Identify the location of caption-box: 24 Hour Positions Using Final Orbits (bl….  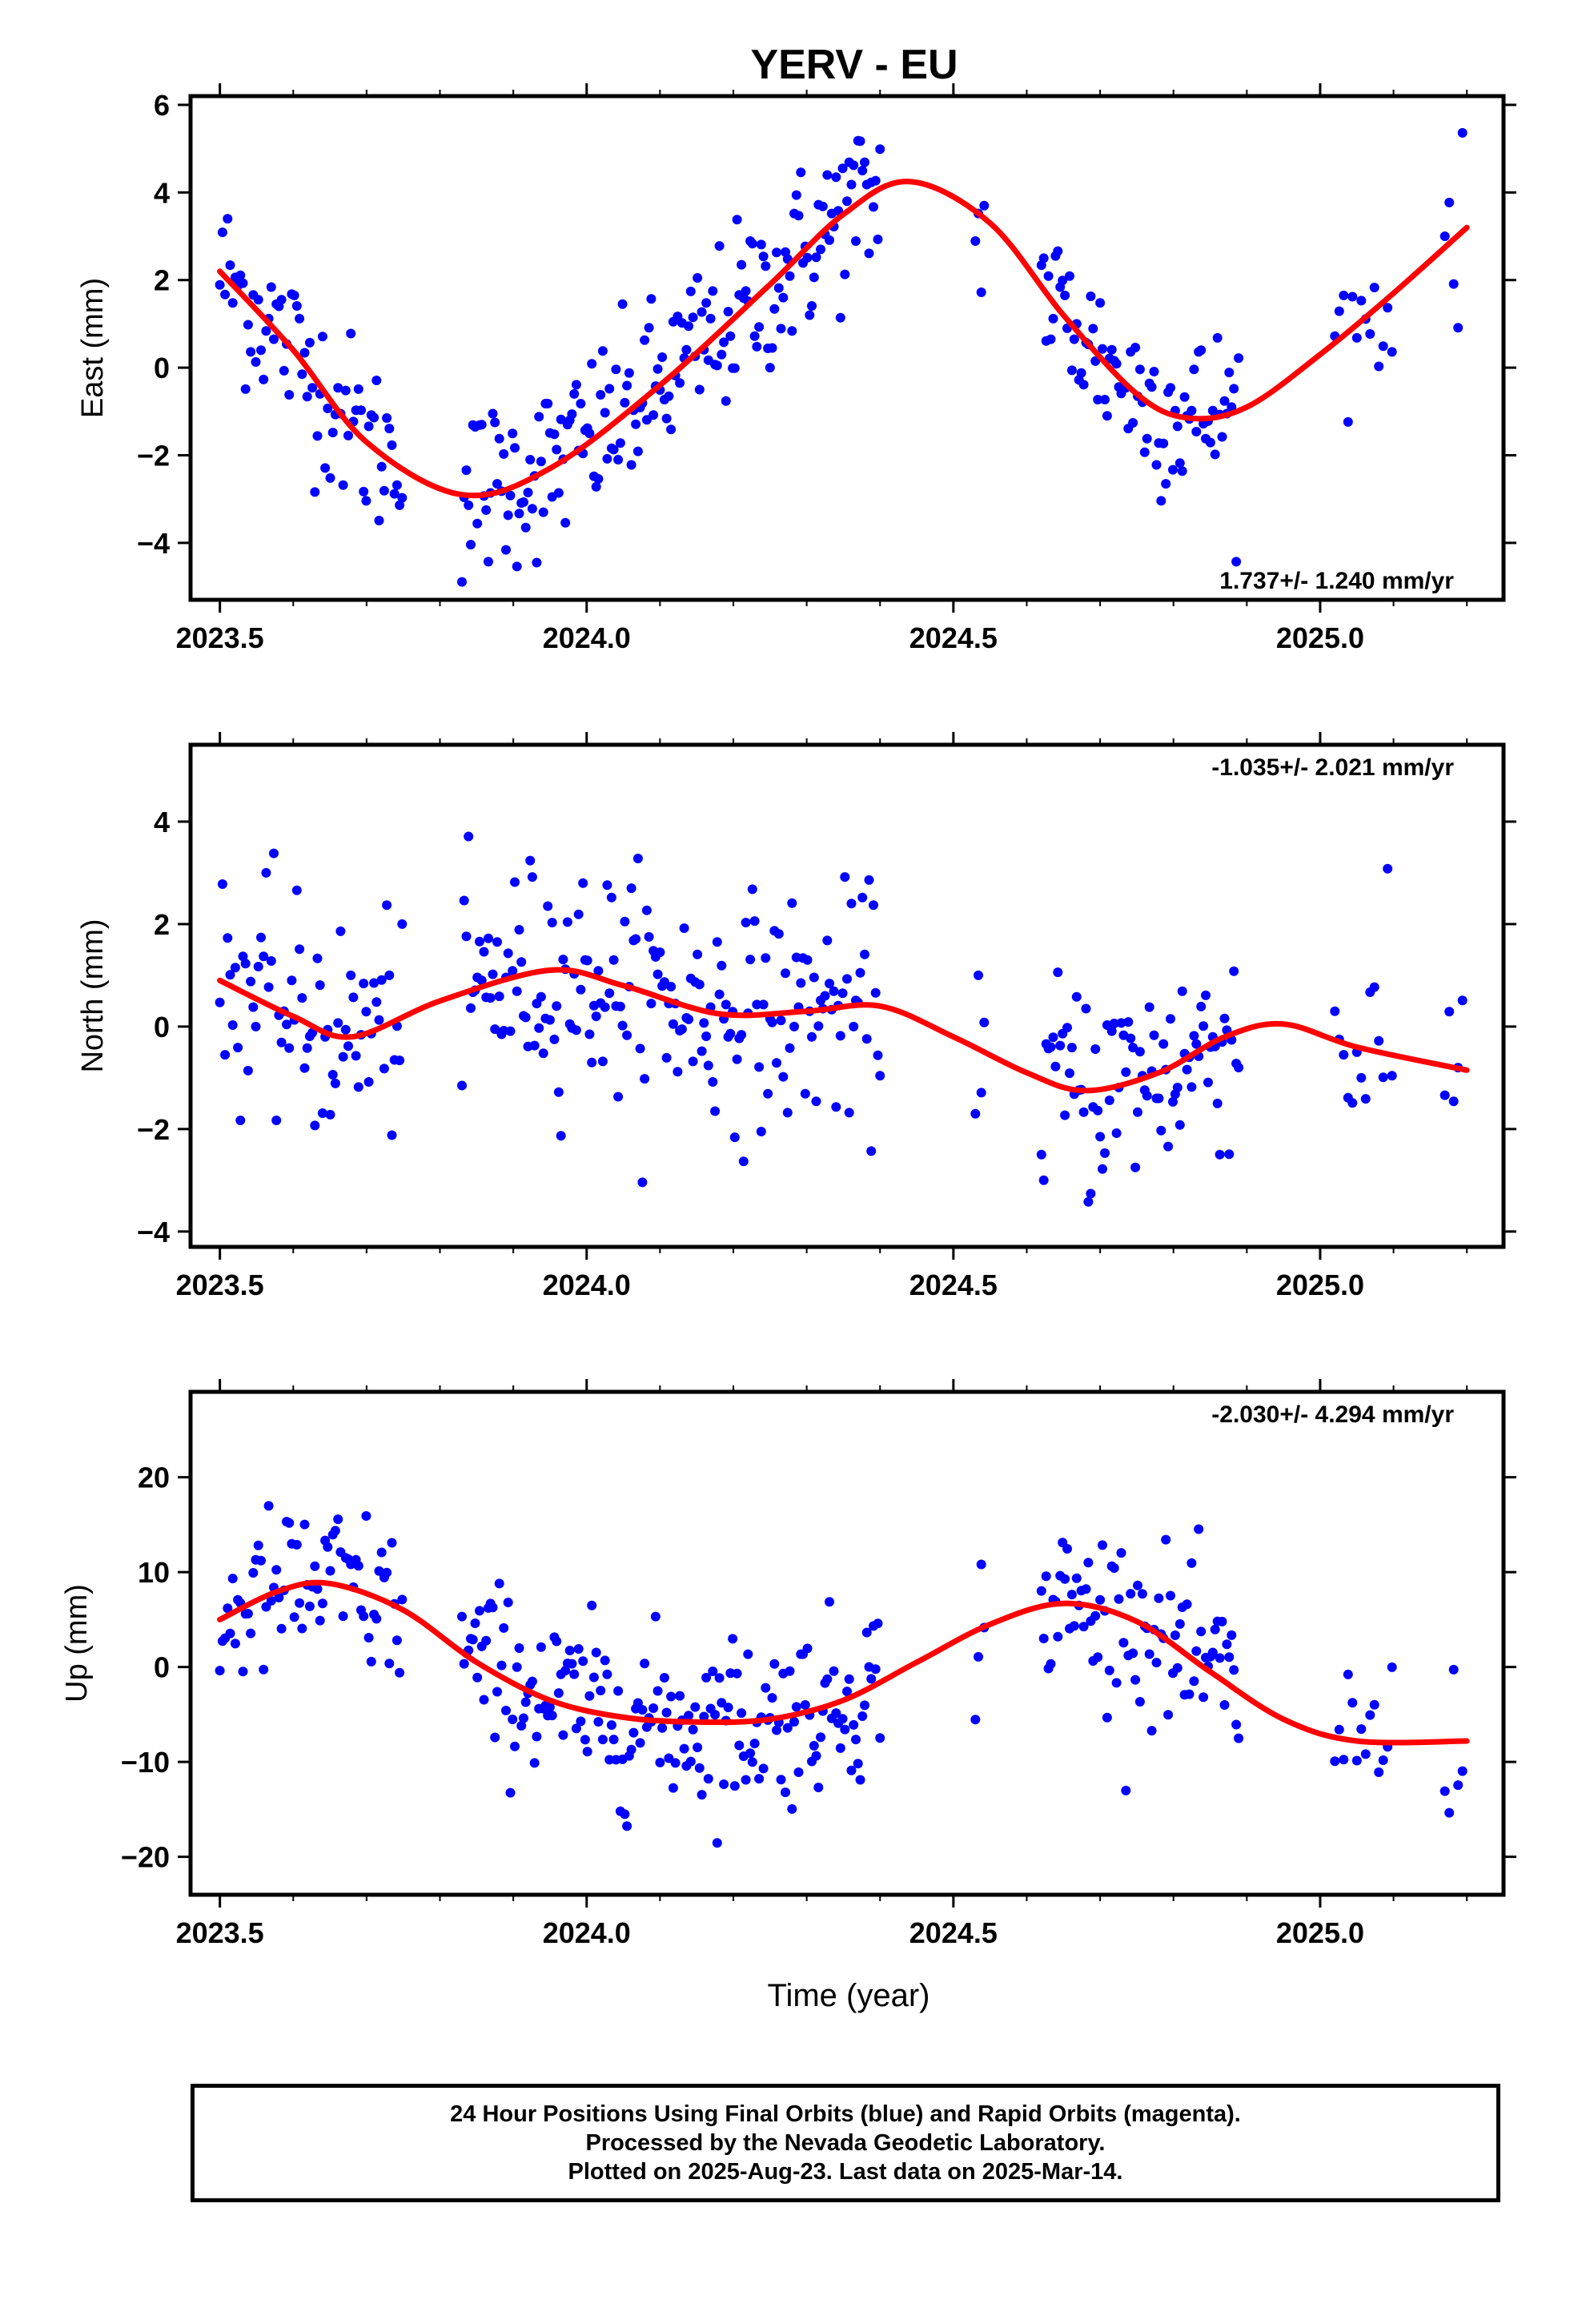
(846, 2143).